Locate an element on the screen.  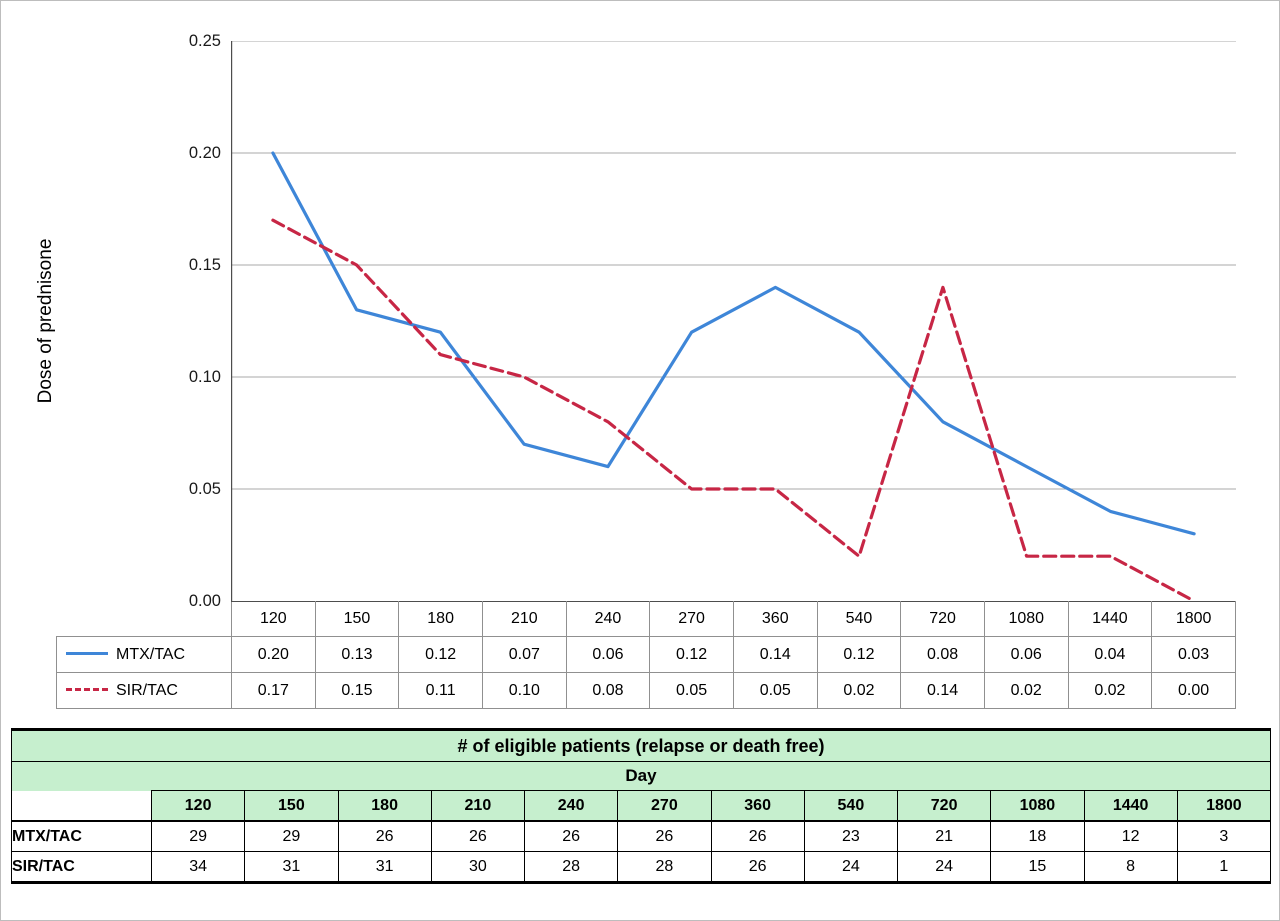
patient-count-cell: 30 is located at coordinates (478, 867).